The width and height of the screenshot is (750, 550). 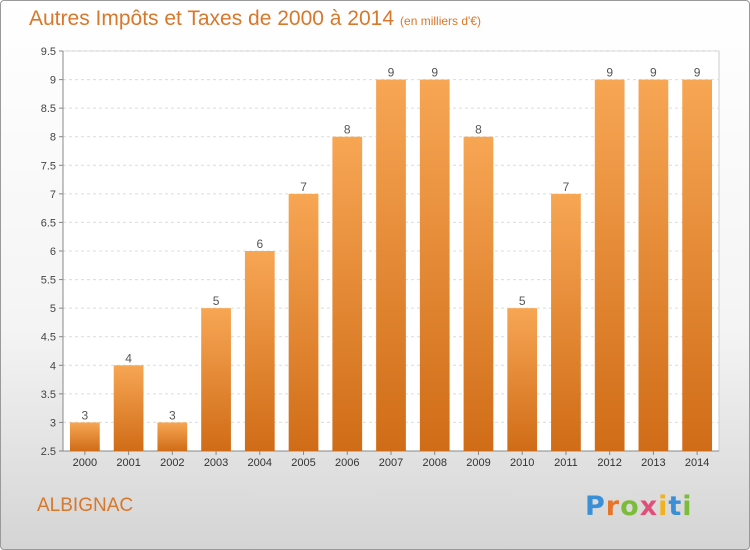 What do you see at coordinates (85, 505) in the screenshot?
I see `commune-name: ALBIGNAC` at bounding box center [85, 505].